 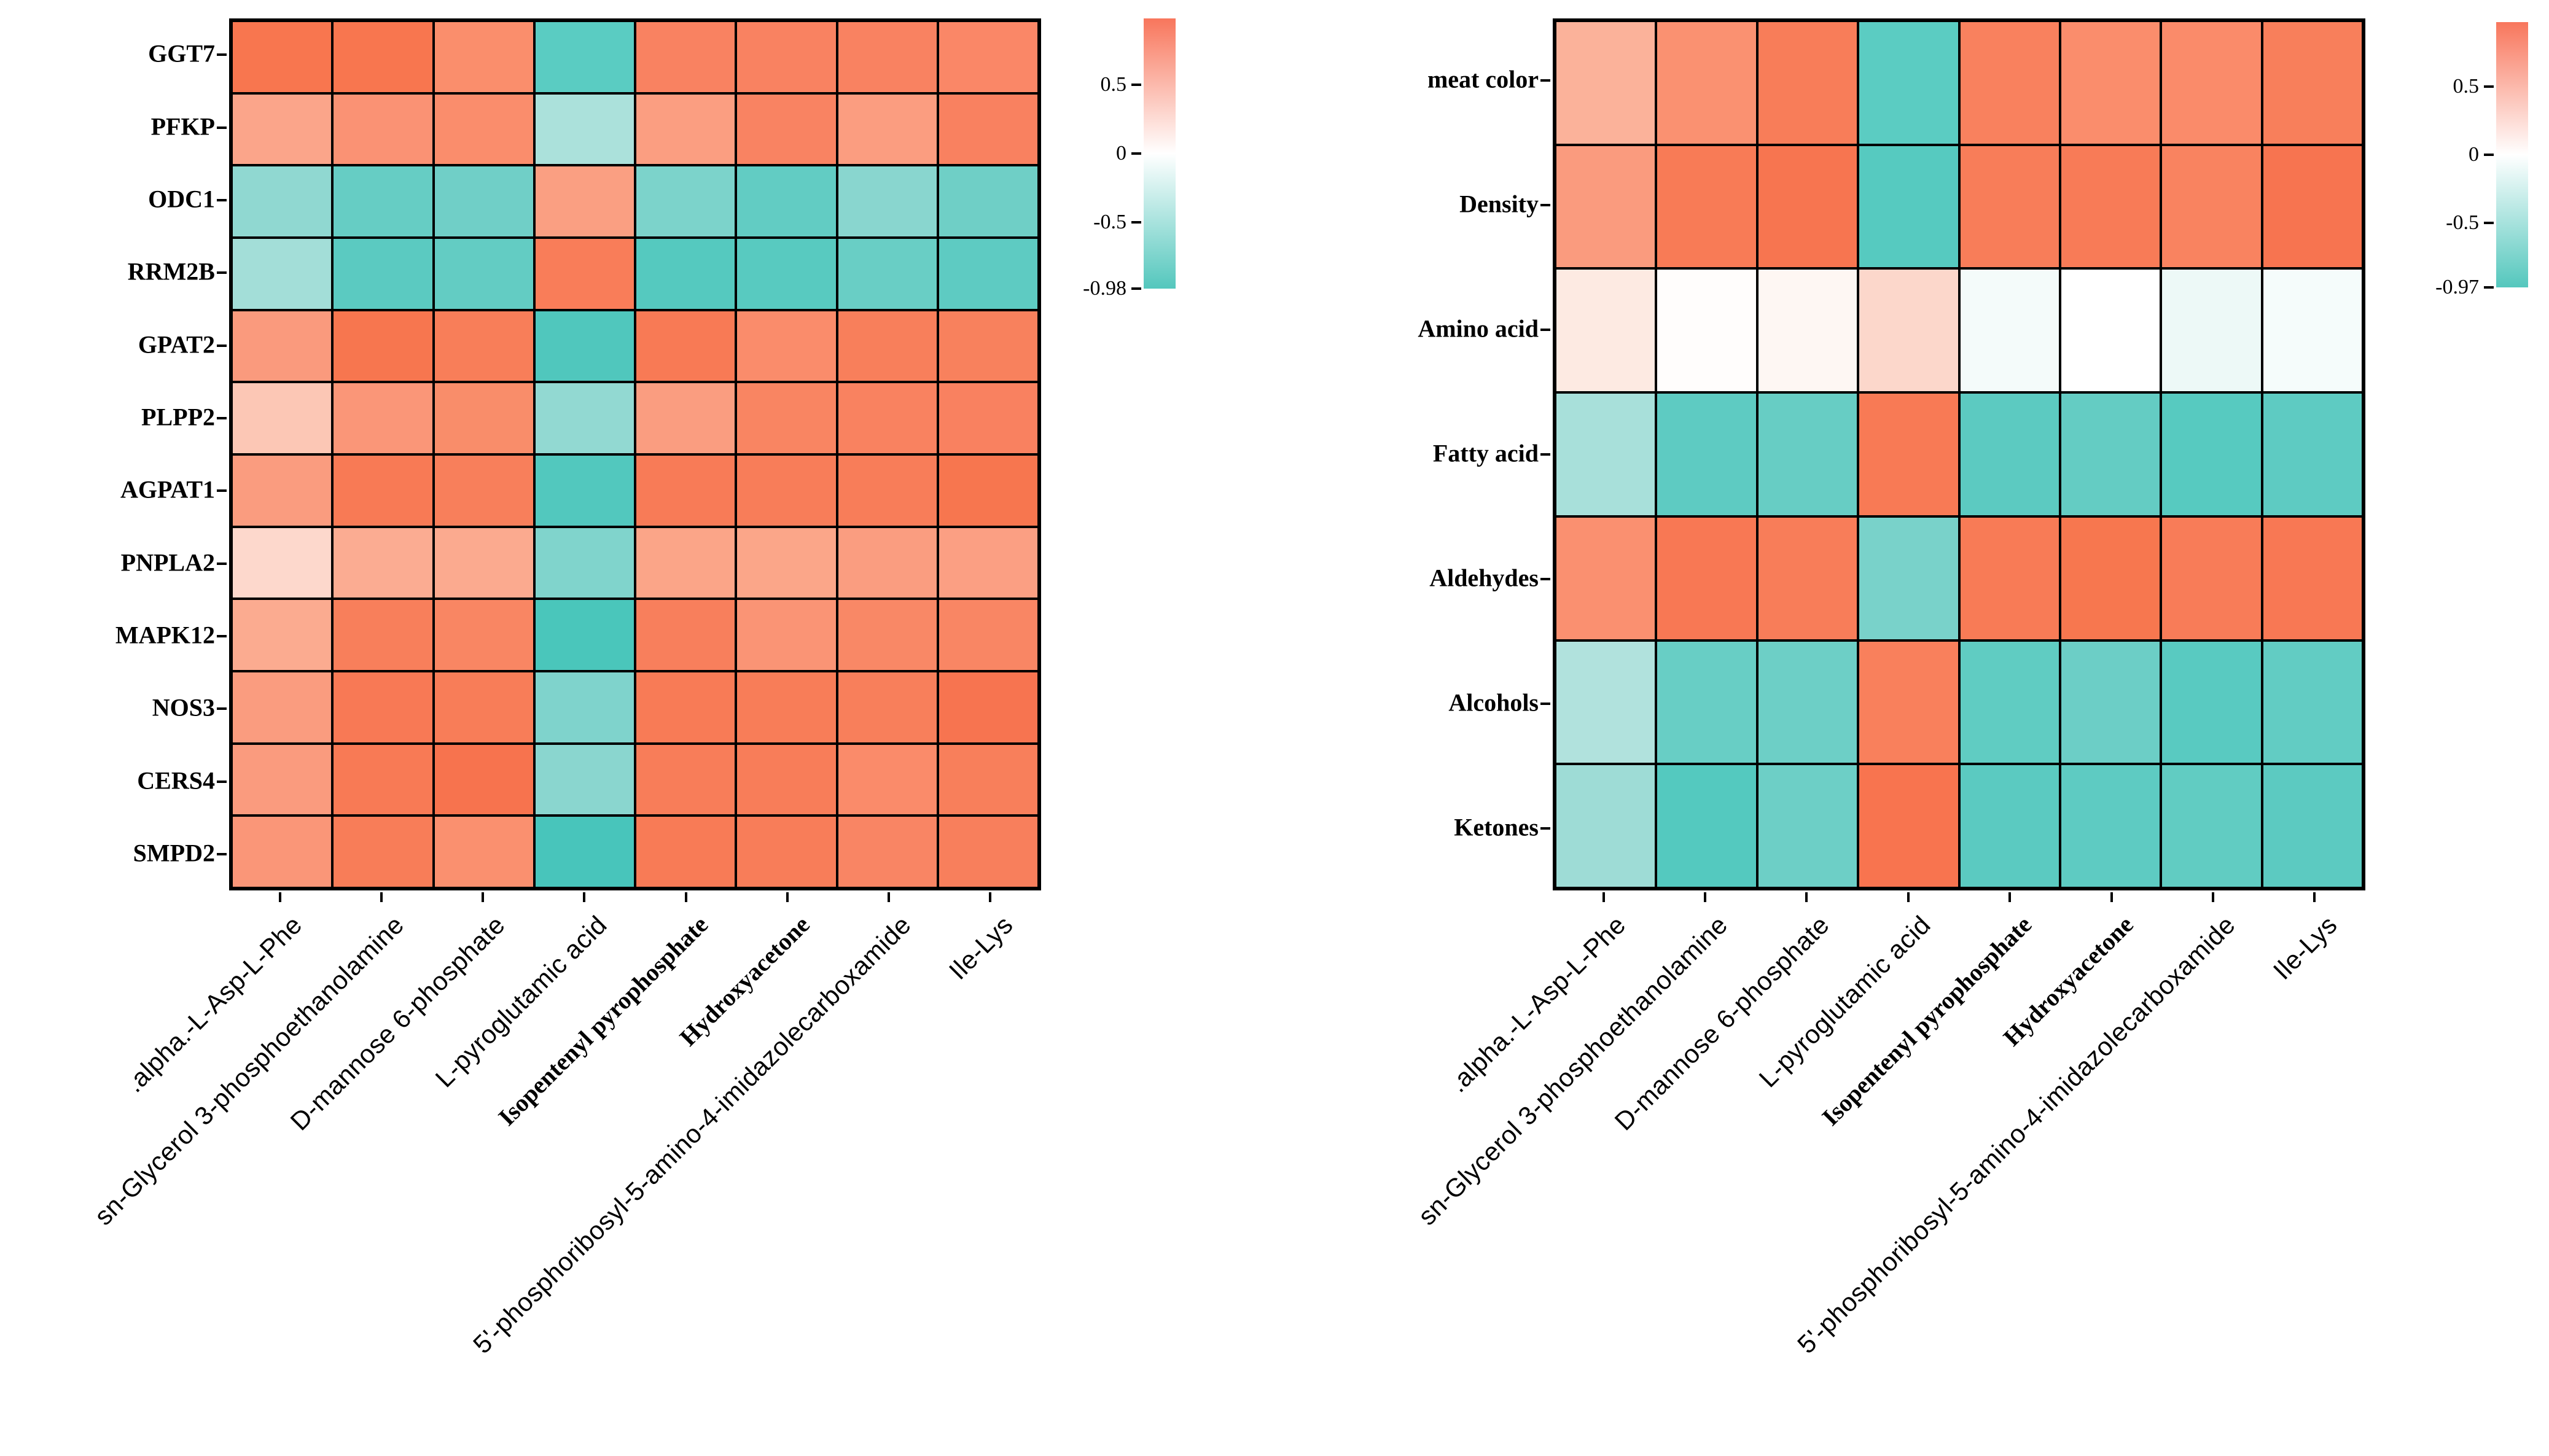 What do you see at coordinates (2462, 223) in the screenshot?
I see `colorbar-tick-label: -0.5` at bounding box center [2462, 223].